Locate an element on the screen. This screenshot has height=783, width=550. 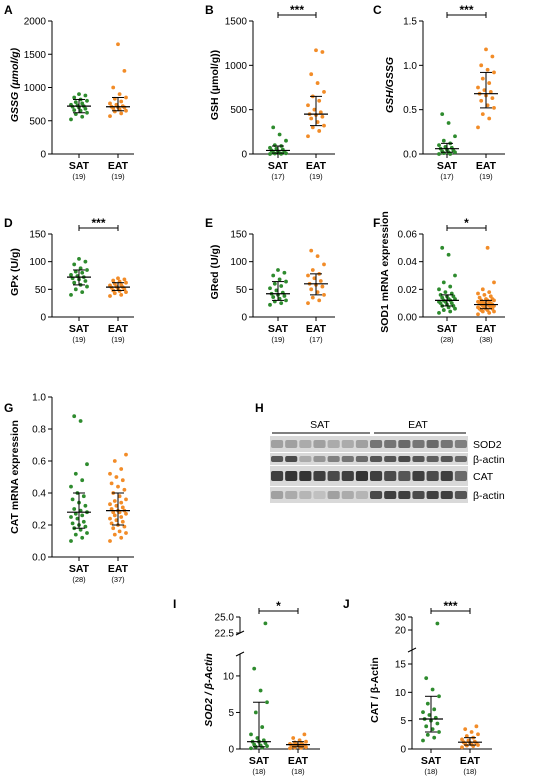
panel-B-y-tick-label: 500 is located at coordinates (238, 110).